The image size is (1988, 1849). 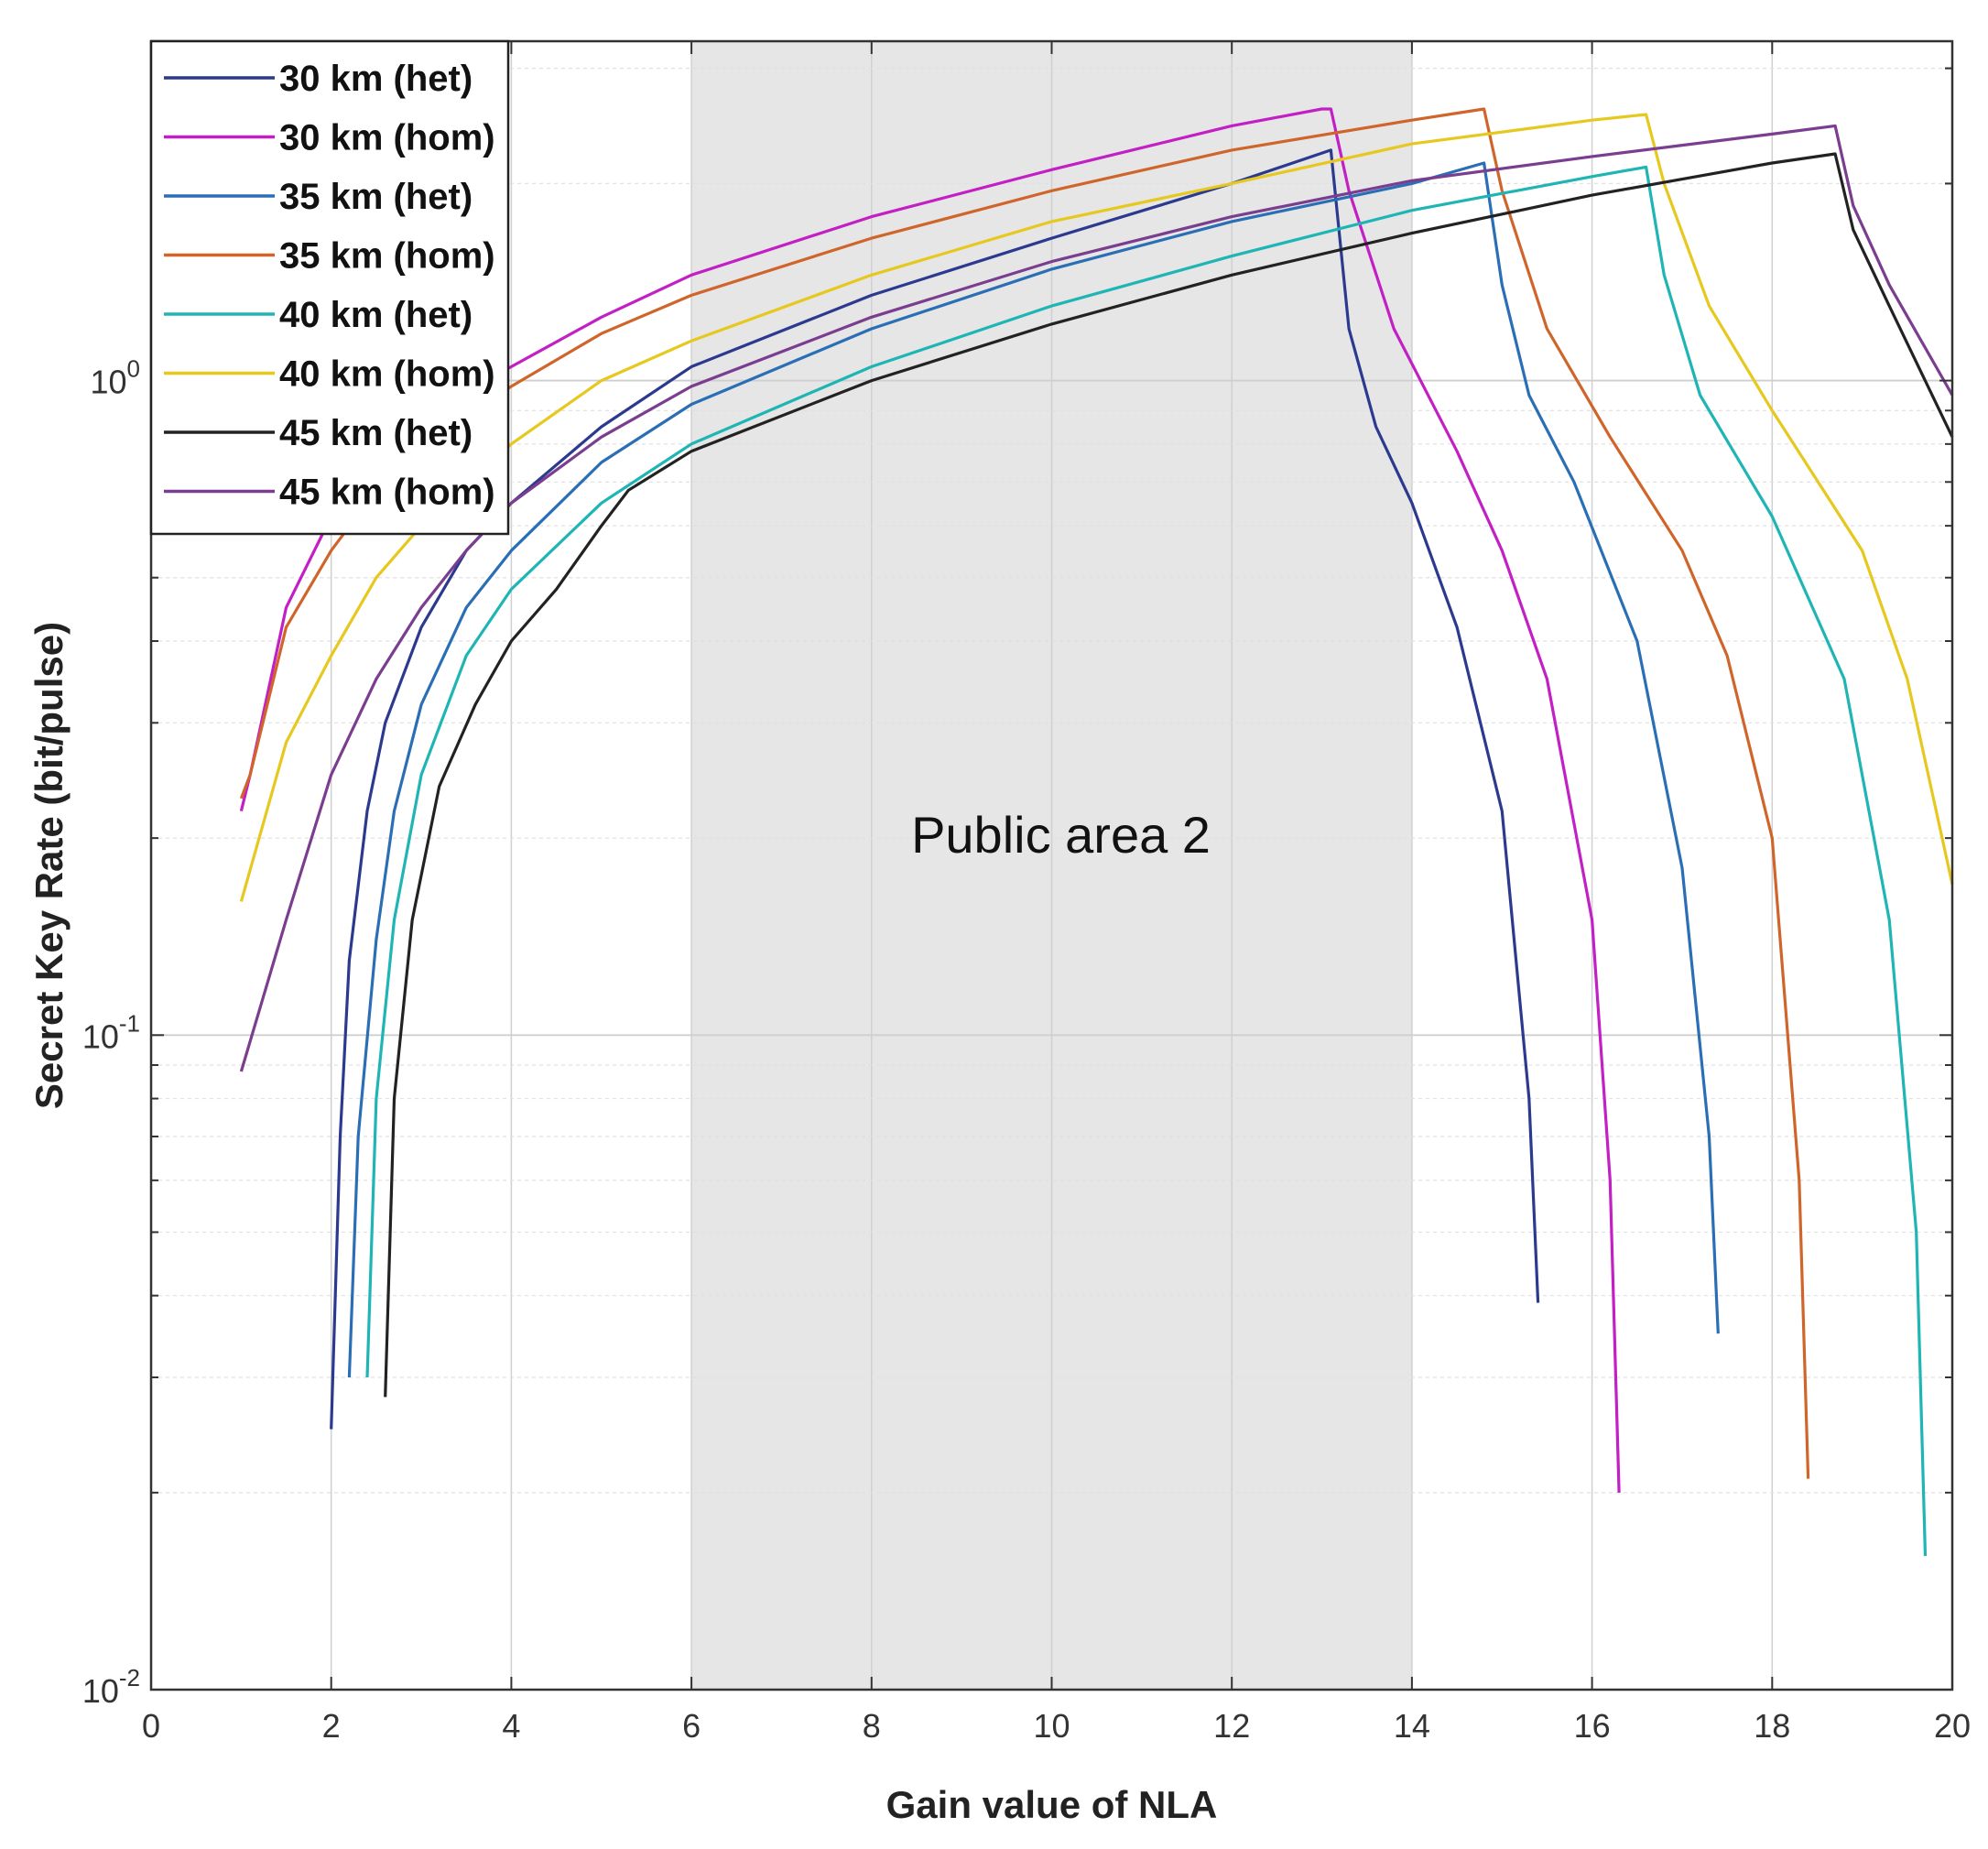 What do you see at coordinates (331, 1726) in the screenshot?
I see `x-tick-label: 2` at bounding box center [331, 1726].